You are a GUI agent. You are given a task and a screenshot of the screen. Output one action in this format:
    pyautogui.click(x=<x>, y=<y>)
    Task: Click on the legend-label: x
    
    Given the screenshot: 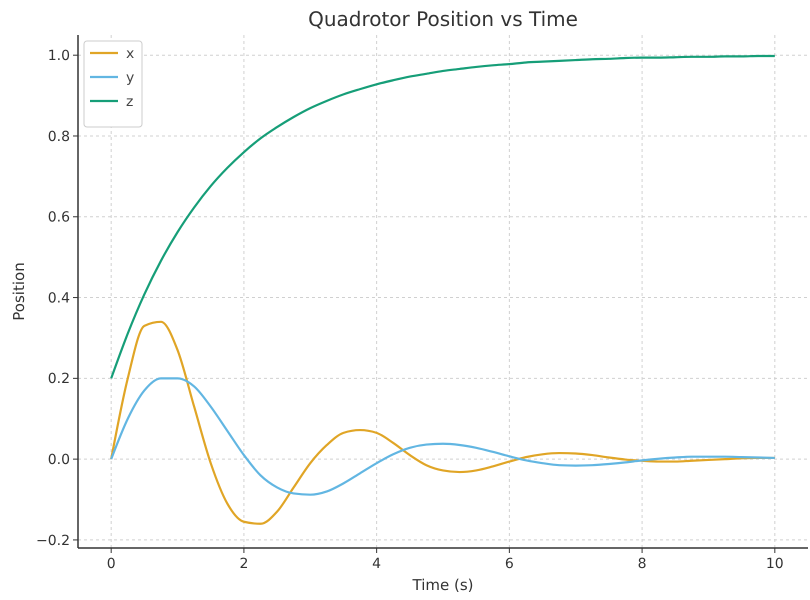 What is the action you would take?
    pyautogui.click(x=130, y=54)
    